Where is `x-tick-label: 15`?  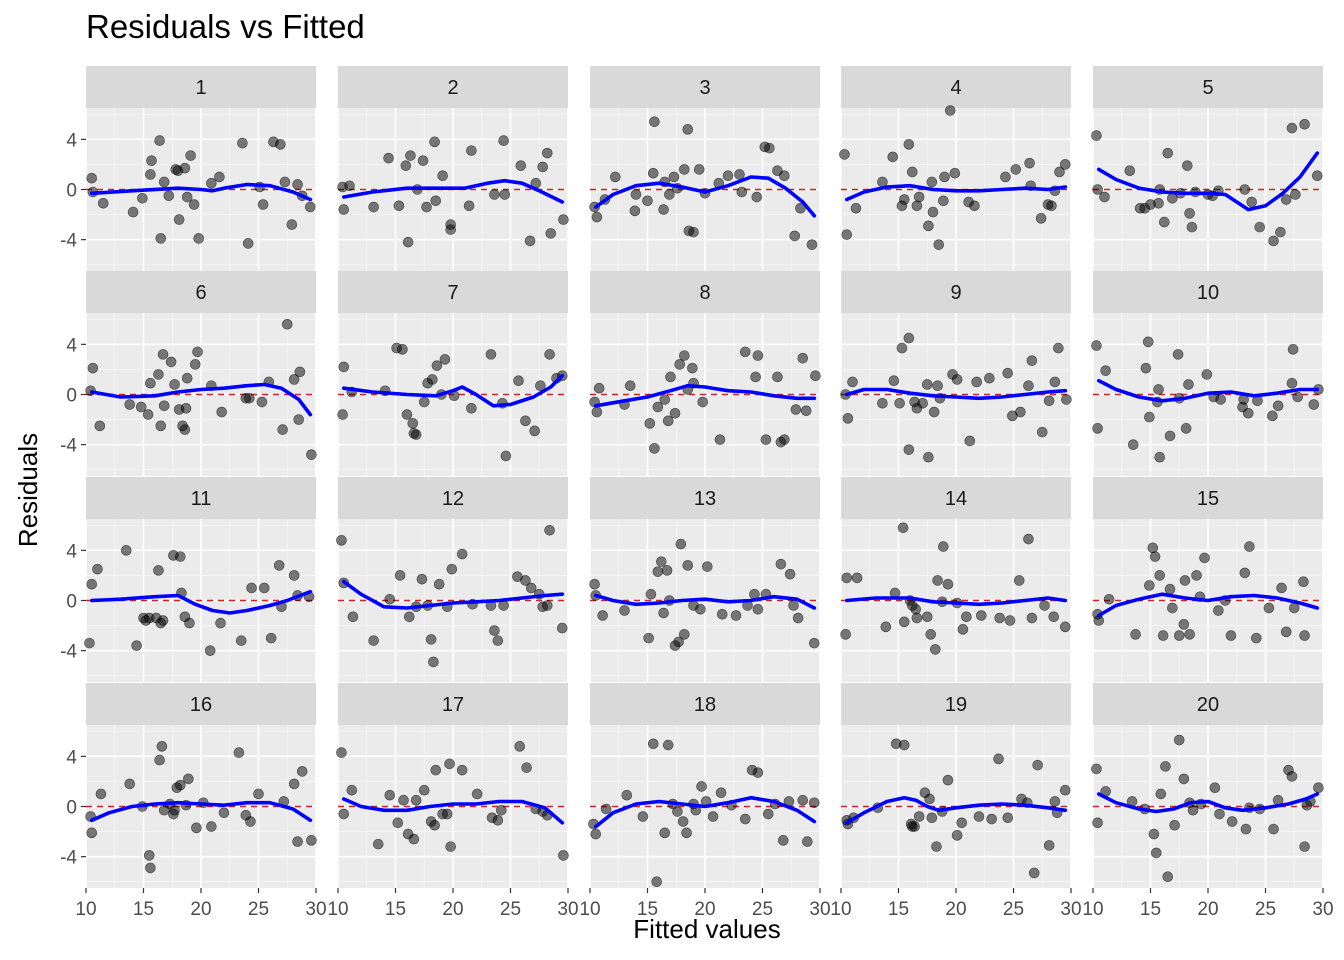 x-tick-label: 15 is located at coordinates (143, 909).